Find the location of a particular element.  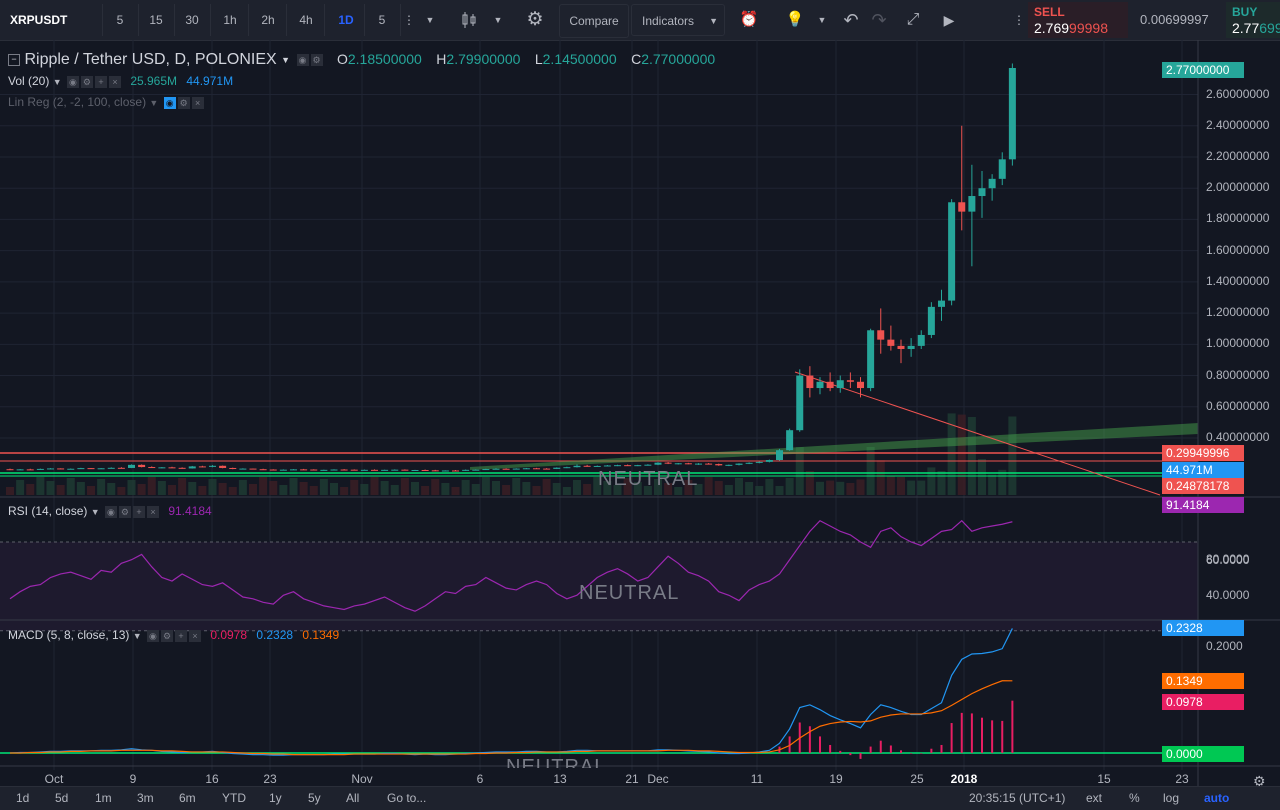

buy-button: BUY 2.77699 is located at coordinates (1253, 20).